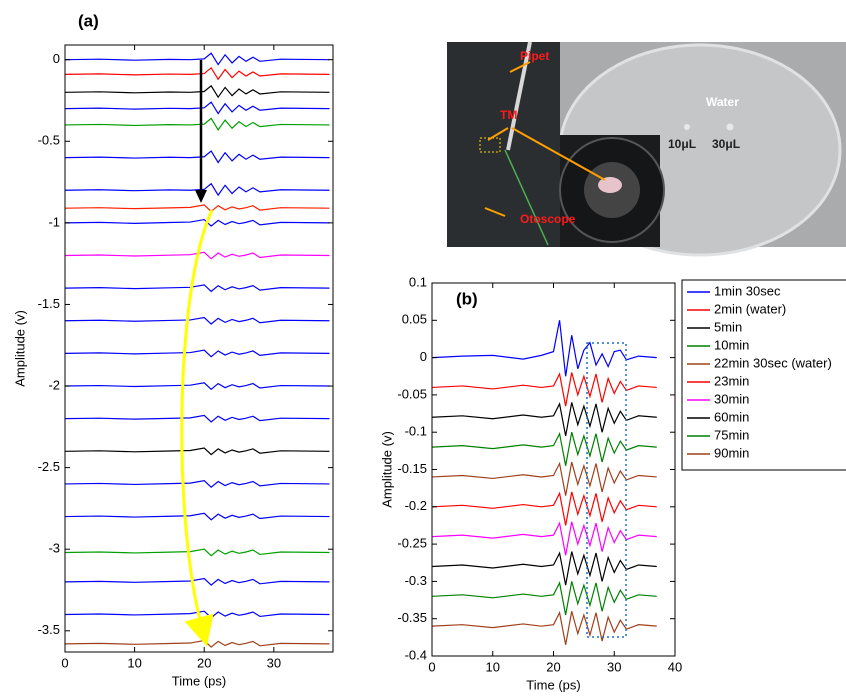 The width and height of the screenshot is (846, 696). Describe the element at coordinates (508, 115) in the screenshot. I see `photo-label: TM` at that location.